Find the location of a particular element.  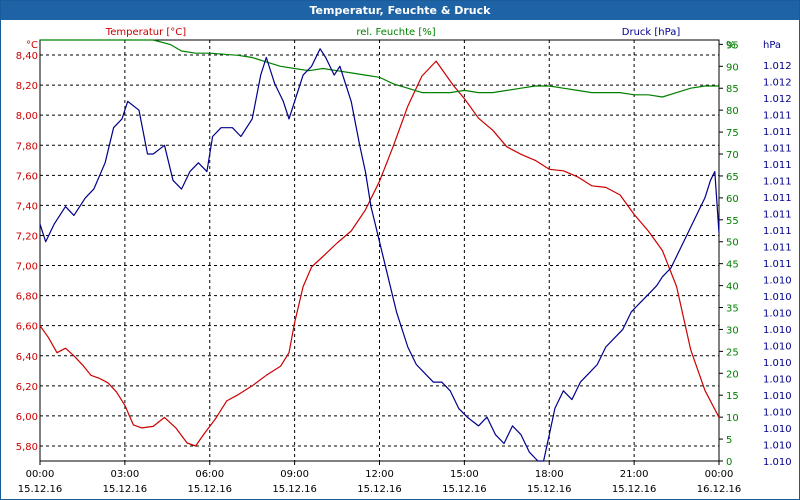

temperature-axis-tick: 8,40 is located at coordinates (27, 56).